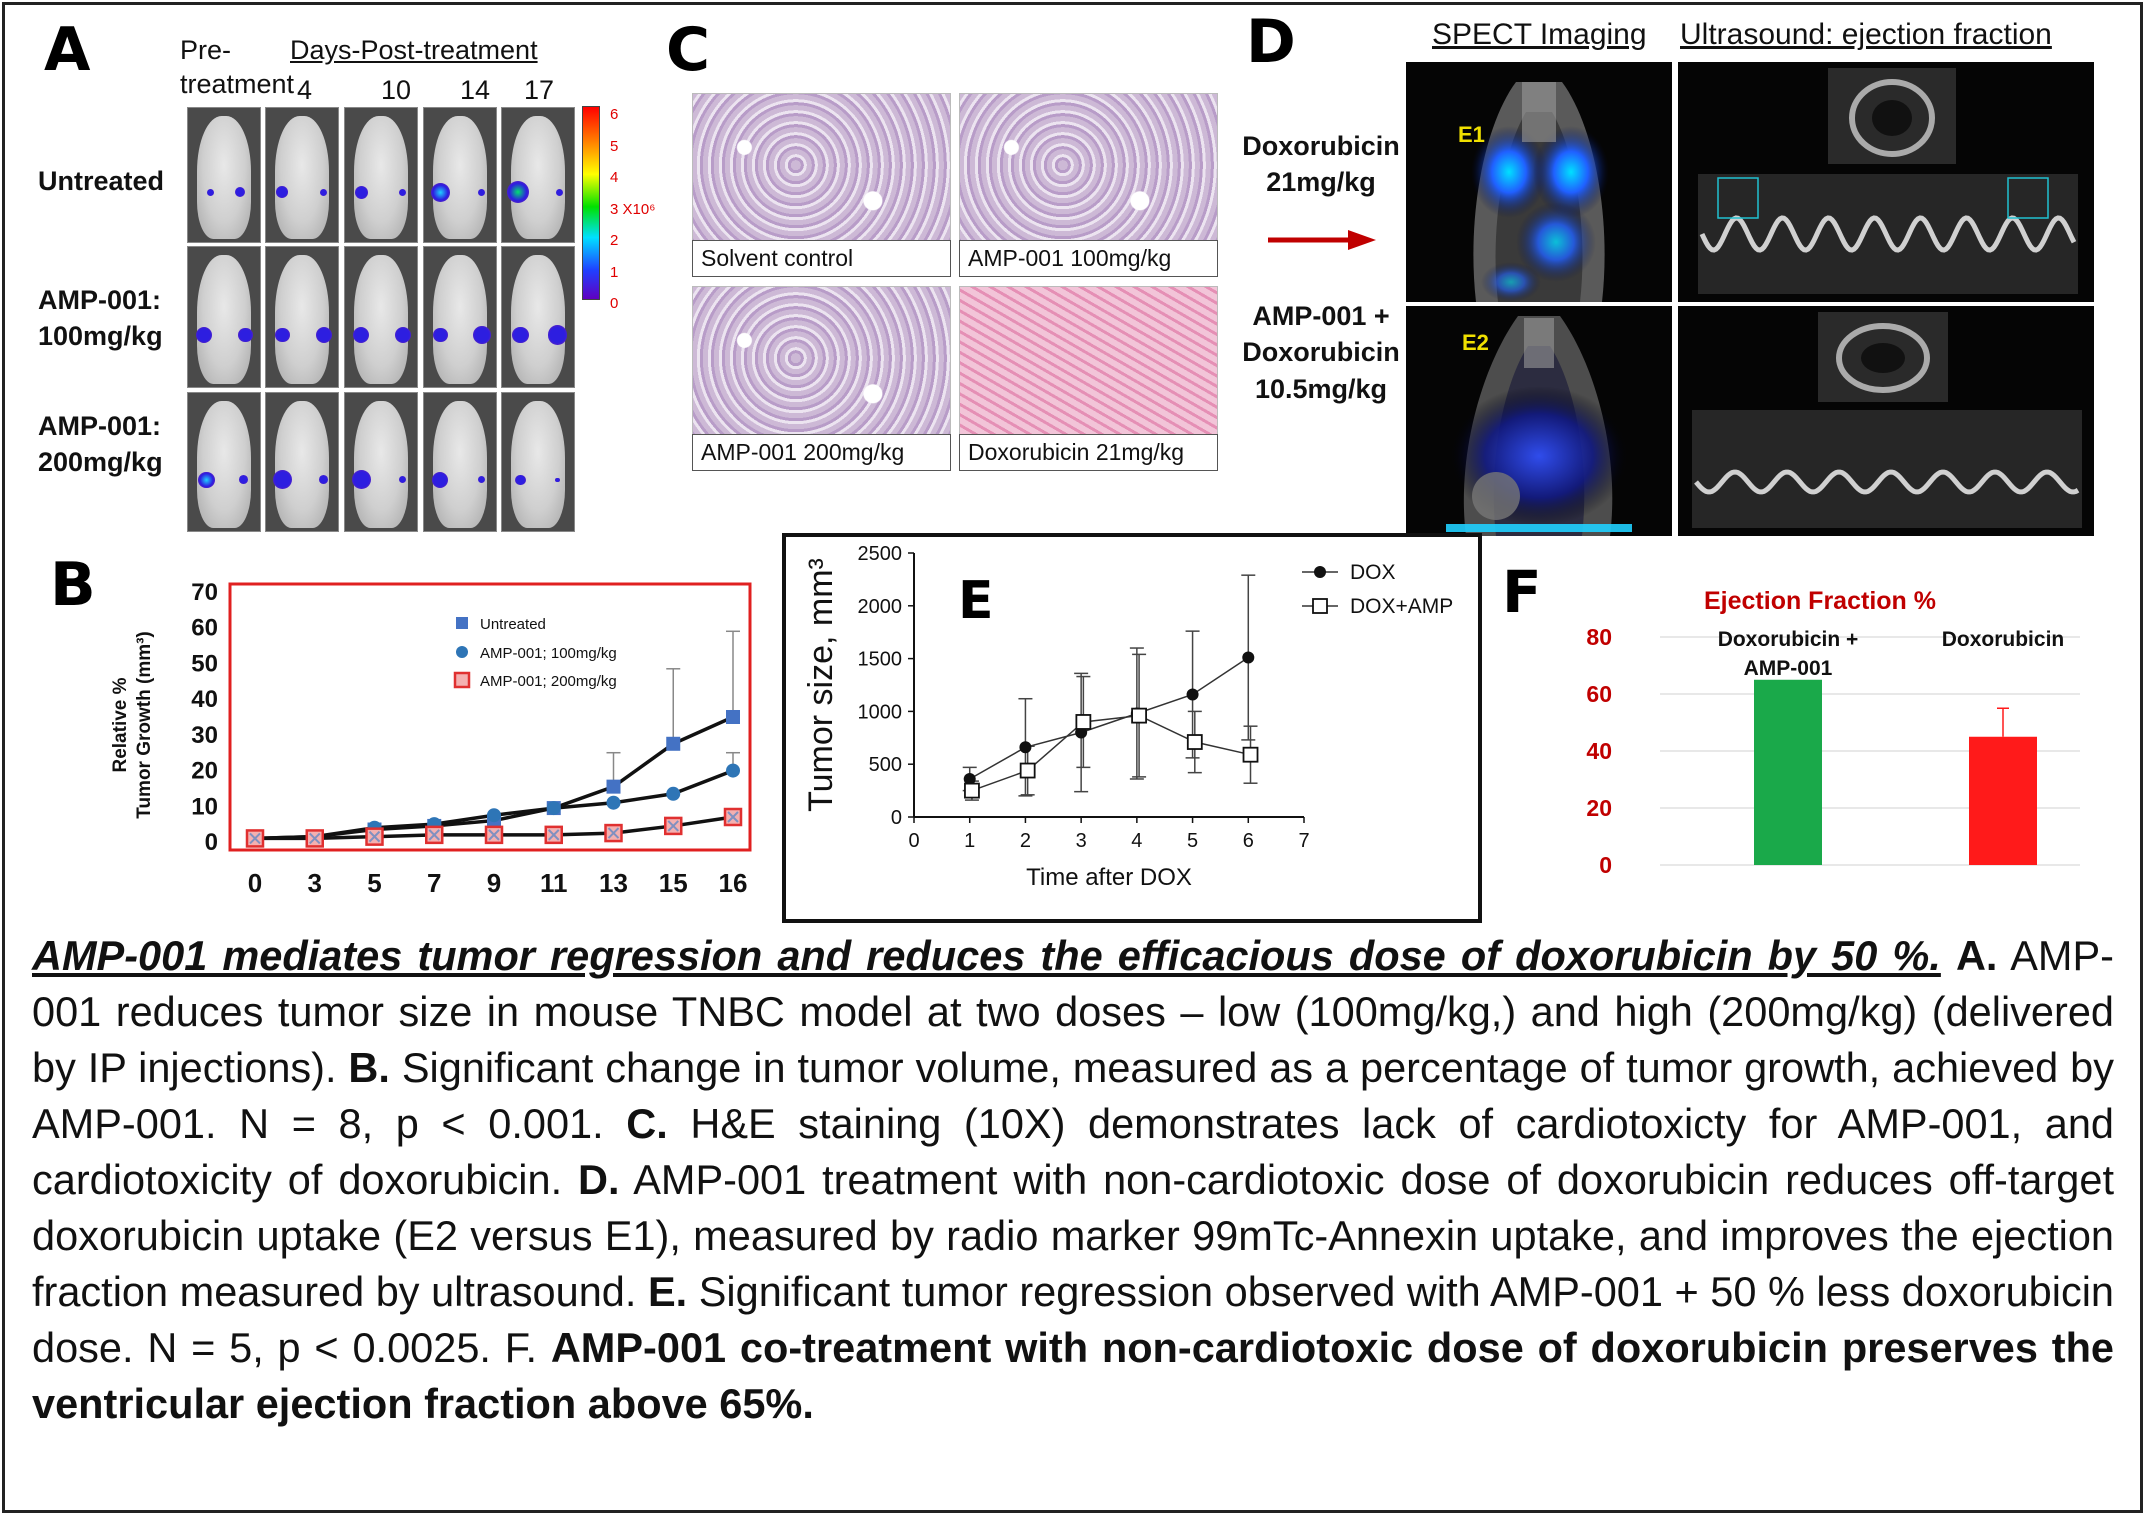  I want to click on row-label-amp200-line1: AMP-001:, so click(100, 426).